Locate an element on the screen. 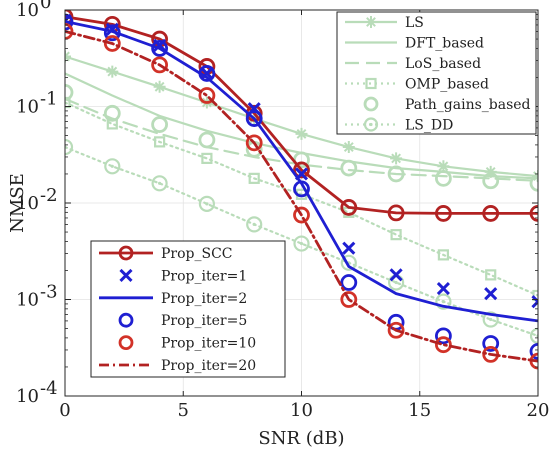 The image size is (550, 451). legend-label: Prop_iter=2 is located at coordinates (204, 299).